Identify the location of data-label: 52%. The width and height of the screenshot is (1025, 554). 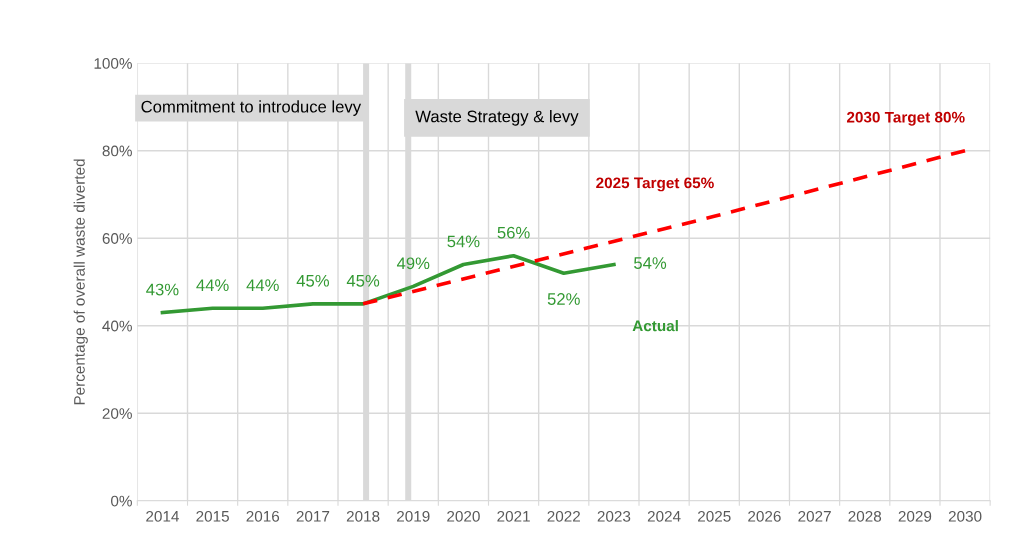
(563, 299).